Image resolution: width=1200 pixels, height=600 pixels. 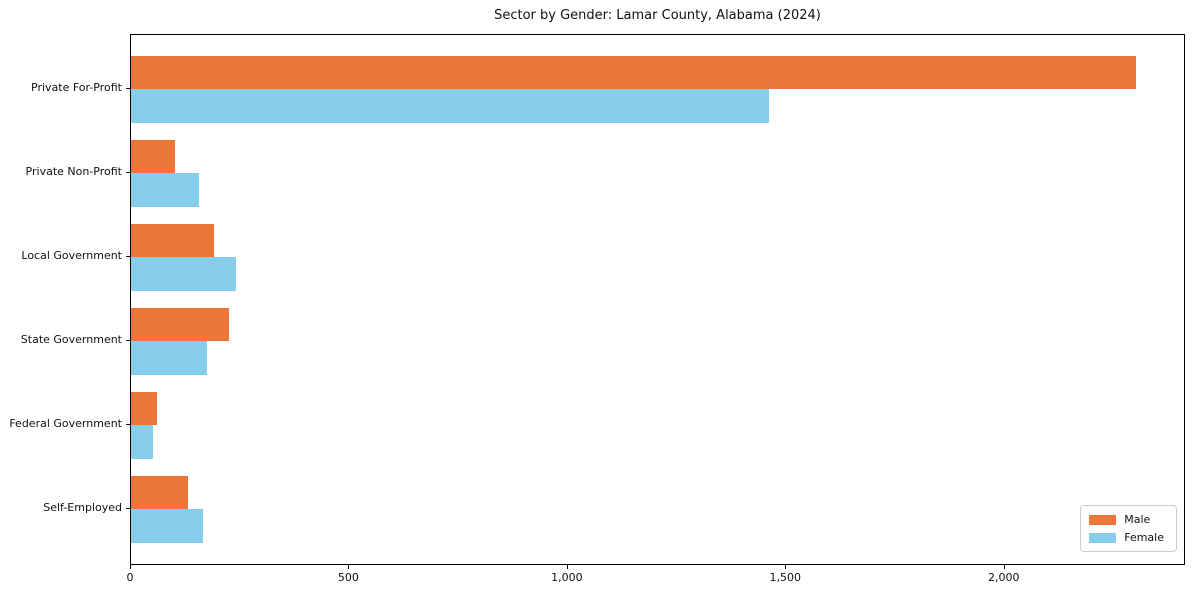 I want to click on legend: Male Female, so click(x=1128, y=528).